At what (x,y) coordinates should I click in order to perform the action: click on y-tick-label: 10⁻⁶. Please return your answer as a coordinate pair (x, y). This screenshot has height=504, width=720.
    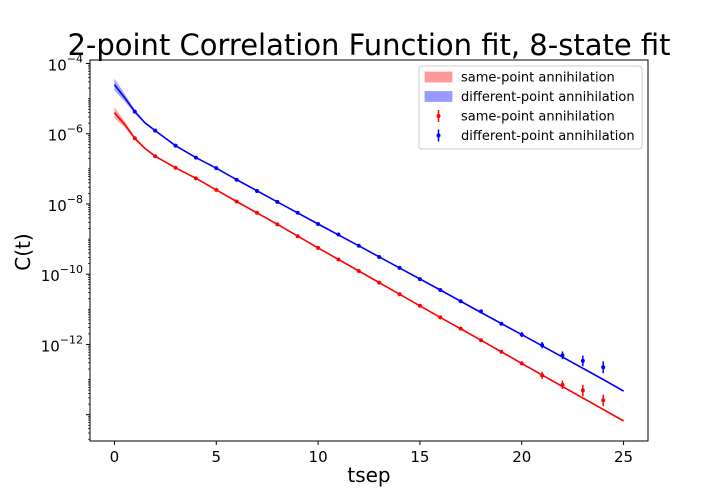
    Looking at the image, I should click on (65, 134).